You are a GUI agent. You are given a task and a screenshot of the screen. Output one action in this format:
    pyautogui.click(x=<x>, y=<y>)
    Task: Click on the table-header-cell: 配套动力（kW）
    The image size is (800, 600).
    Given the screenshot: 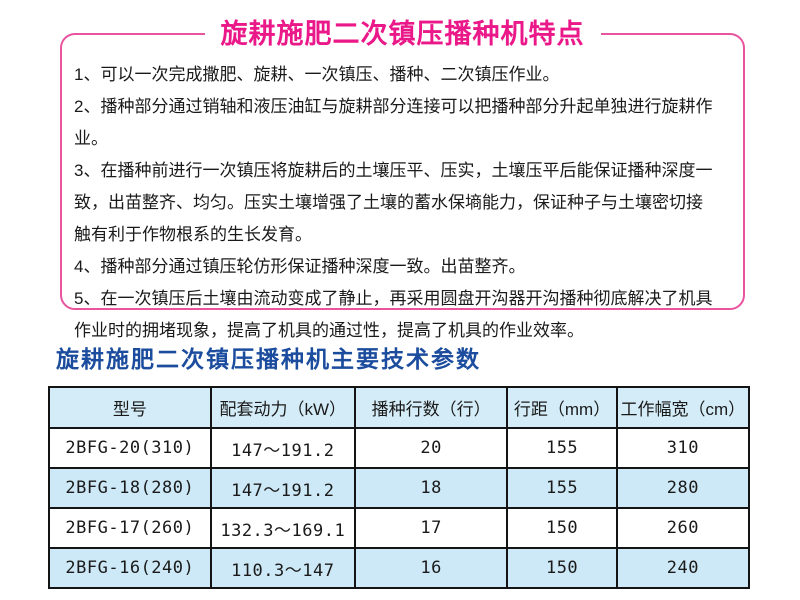 What is the action you would take?
    pyautogui.click(x=282, y=407)
    